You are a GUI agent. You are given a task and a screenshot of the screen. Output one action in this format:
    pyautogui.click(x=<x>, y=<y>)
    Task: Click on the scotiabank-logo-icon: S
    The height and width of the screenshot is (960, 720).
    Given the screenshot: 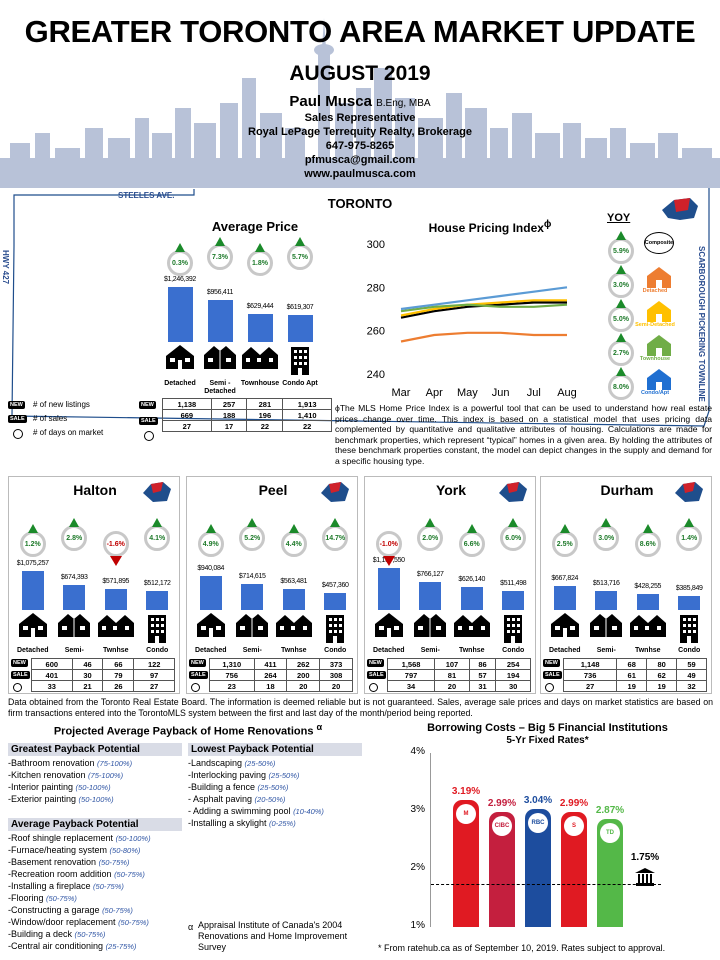 What is the action you would take?
    pyautogui.click(x=574, y=825)
    